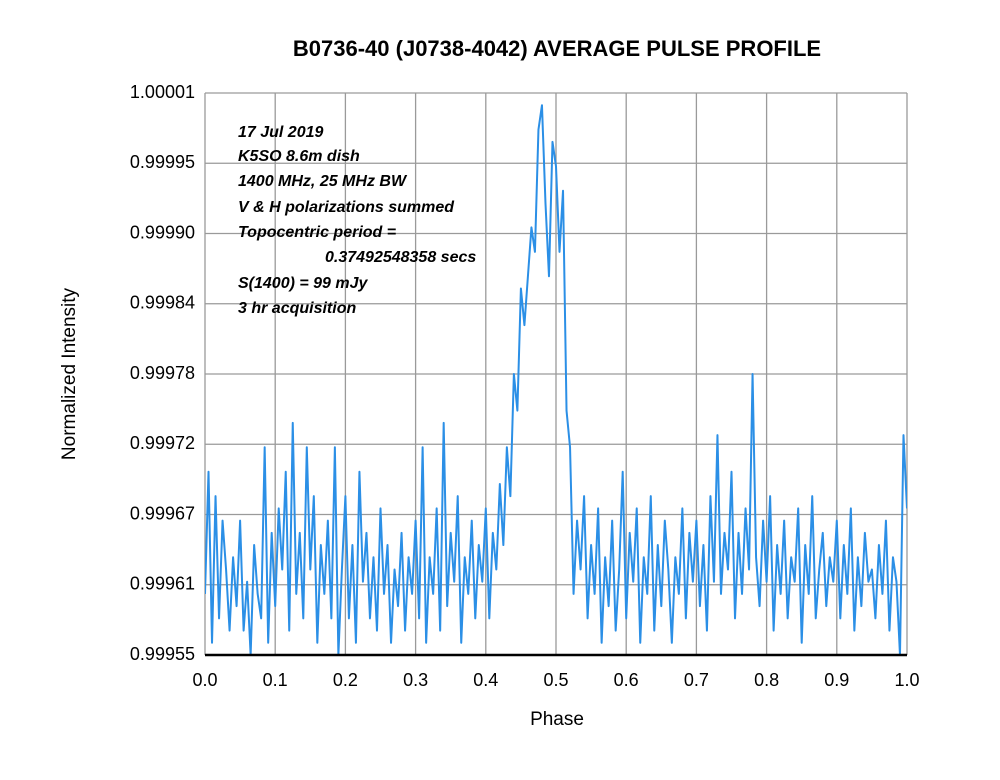 This screenshot has width=1000, height=780. I want to click on annotation-line: S(1400) = 99 mJy, so click(303, 283).